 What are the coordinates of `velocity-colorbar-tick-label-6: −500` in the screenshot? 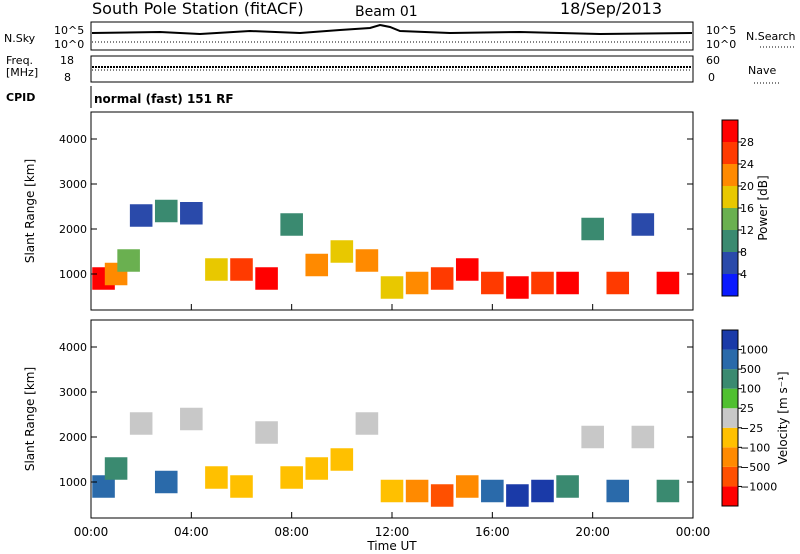 It's located at (755, 467).